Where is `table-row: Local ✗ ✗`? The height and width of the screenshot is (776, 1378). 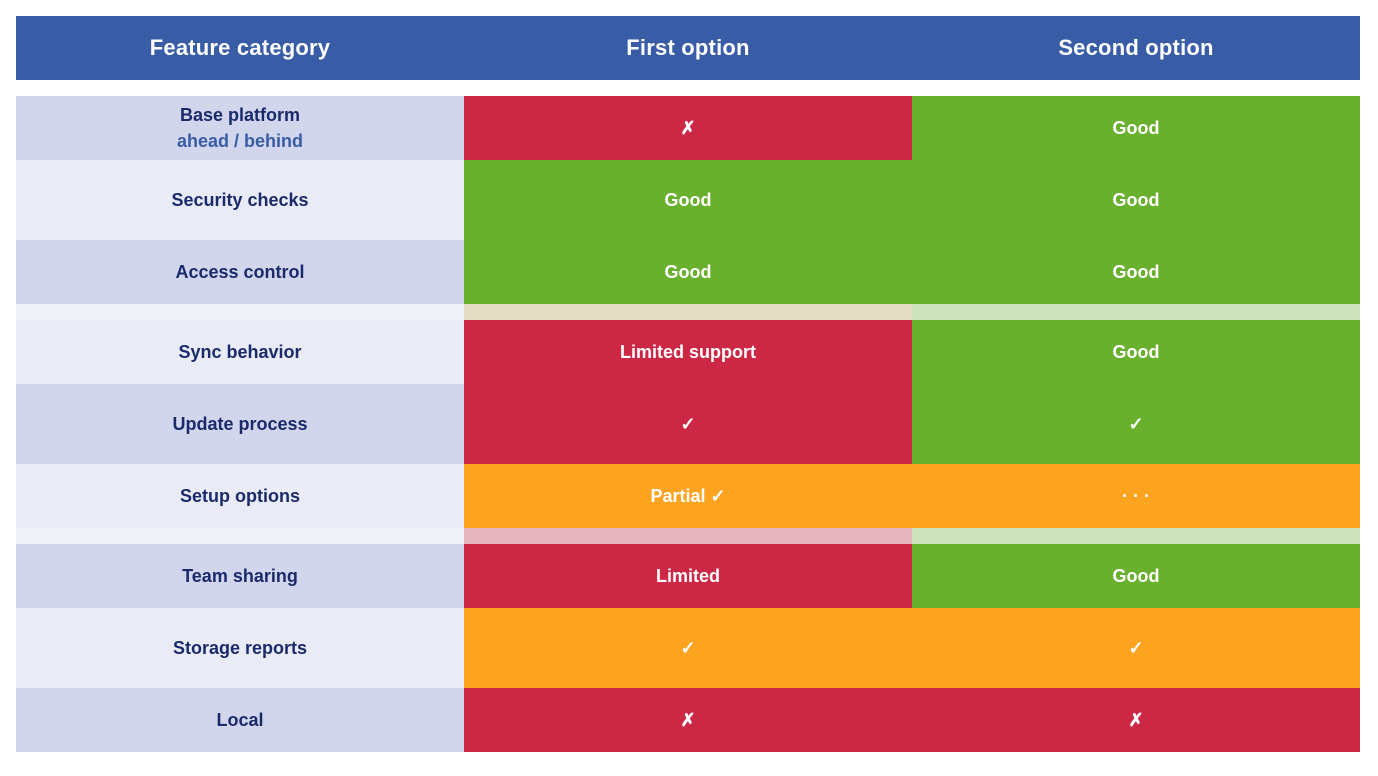 table-row: Local ✗ ✗ is located at coordinates (688, 720).